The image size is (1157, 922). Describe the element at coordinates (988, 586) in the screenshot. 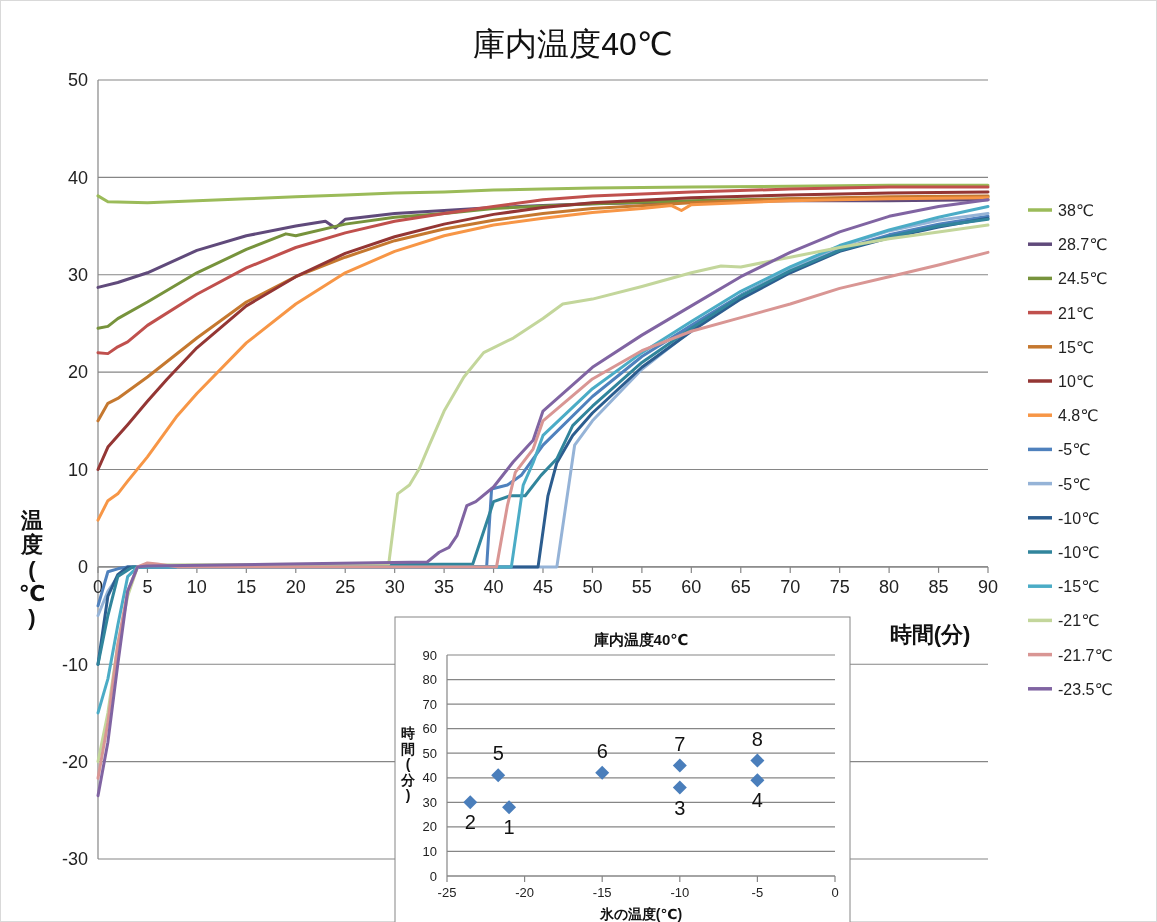

I see `x-tick-label: 90` at that location.